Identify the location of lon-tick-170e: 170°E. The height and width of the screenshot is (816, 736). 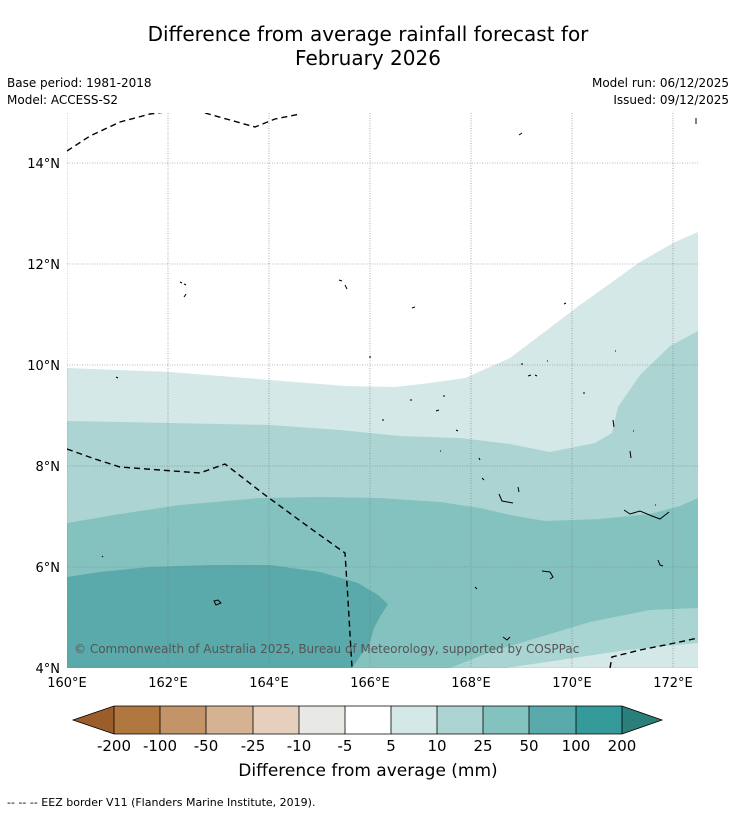
(572, 683).